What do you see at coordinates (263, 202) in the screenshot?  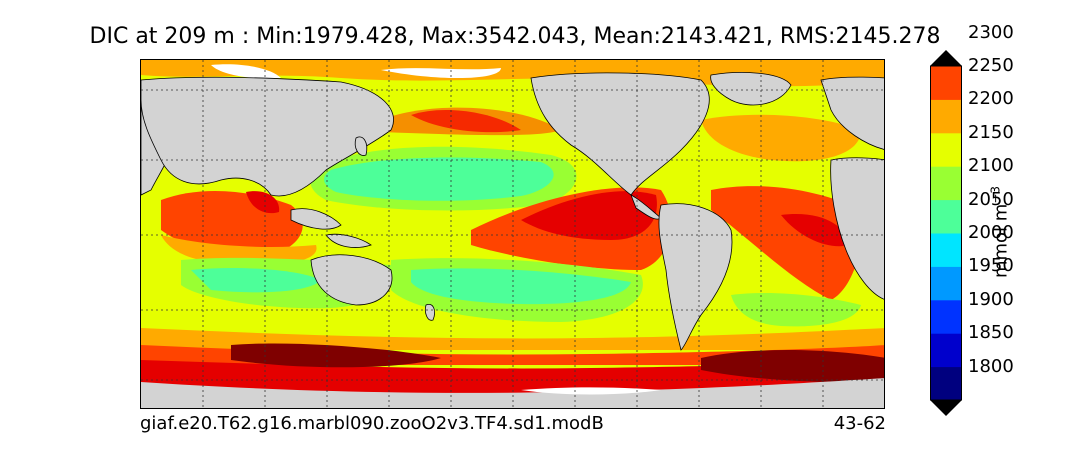 I see `indian-red` at bounding box center [263, 202].